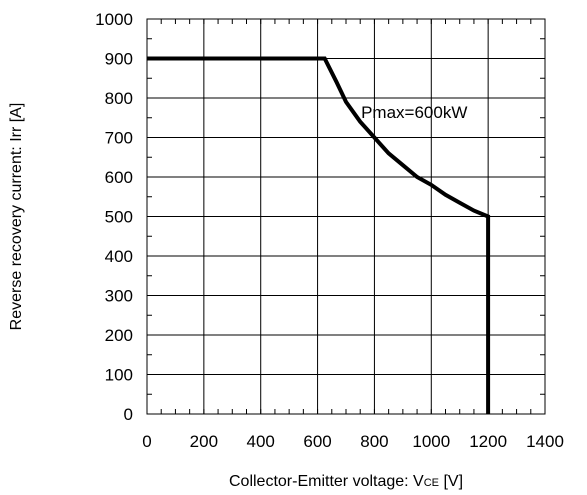 The image size is (587, 495). I want to click on y-tick-label: 1000, so click(114, 19).